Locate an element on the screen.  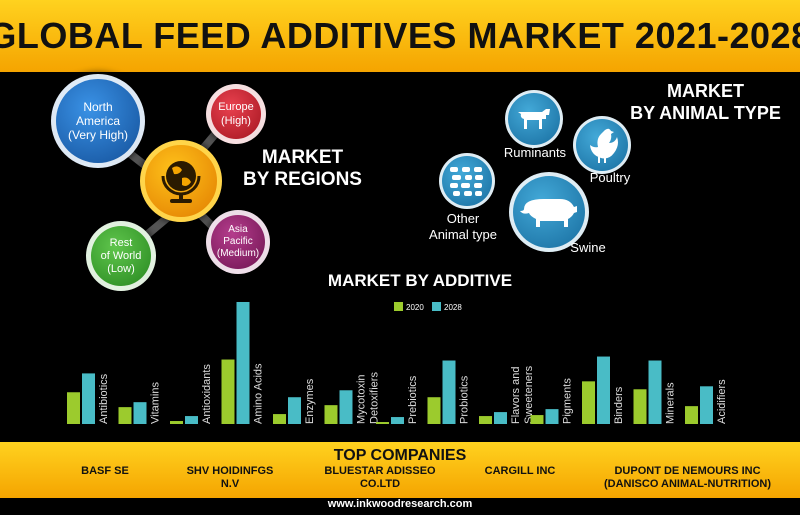
region-north-america: North America (Very High) is located at coordinates (98, 121).